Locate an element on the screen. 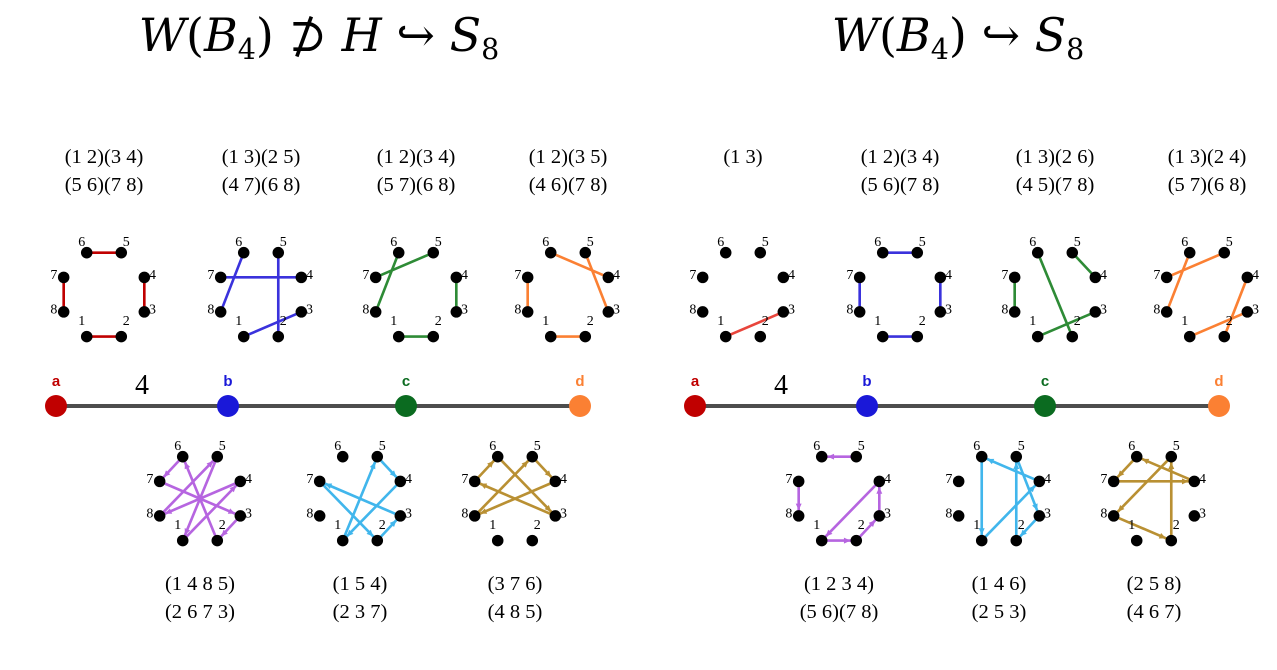 The image size is (1277, 670). coxeter-diagram-right-node-a is located at coordinates (695, 406).